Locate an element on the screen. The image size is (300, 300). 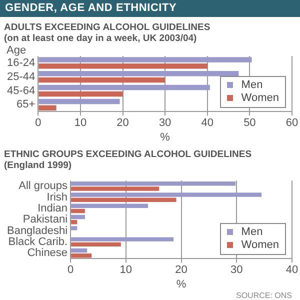
chart-subtitle: (England 1999) is located at coordinates (38, 165).